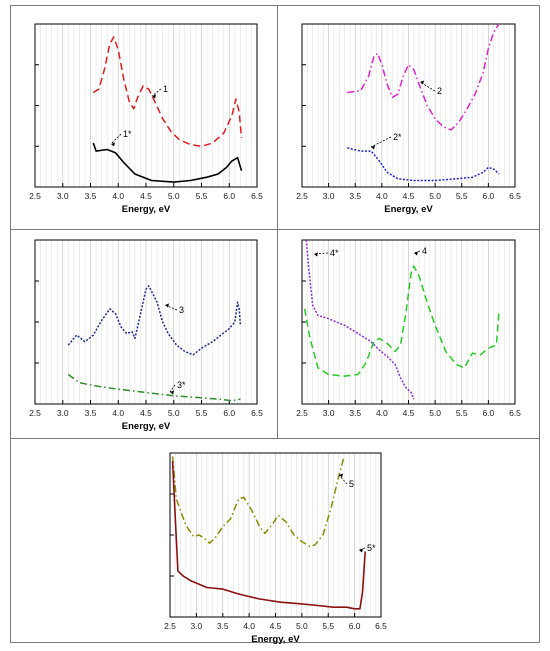 This screenshot has width=550, height=651. I want to click on chart-2: 2.5 3.0 3.5 4.0 4.5 5.0 5.5 6.0 6.5 Energy, eV 2 2*, so click(408, 119).